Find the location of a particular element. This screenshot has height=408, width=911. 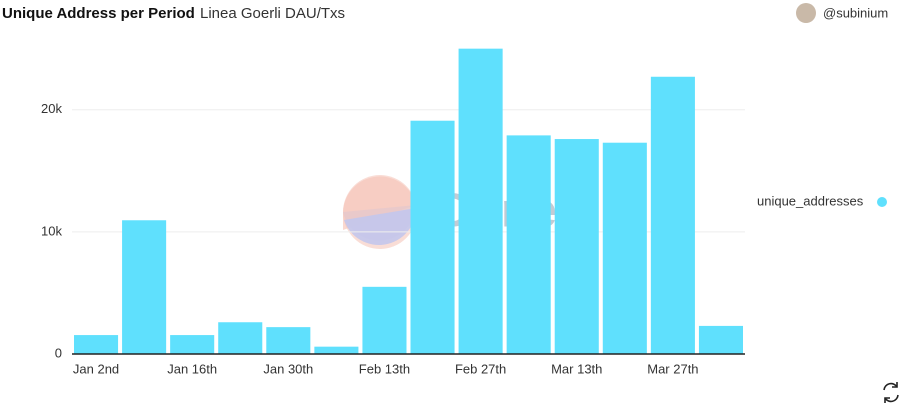

x-tick-label: Jan 16th is located at coordinates (192, 368).